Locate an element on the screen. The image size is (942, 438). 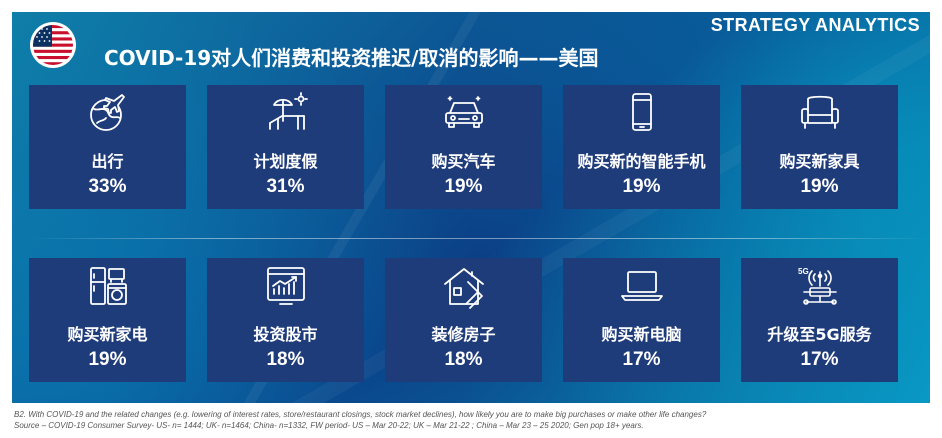
us-flag-icon is located at coordinates (53, 45).